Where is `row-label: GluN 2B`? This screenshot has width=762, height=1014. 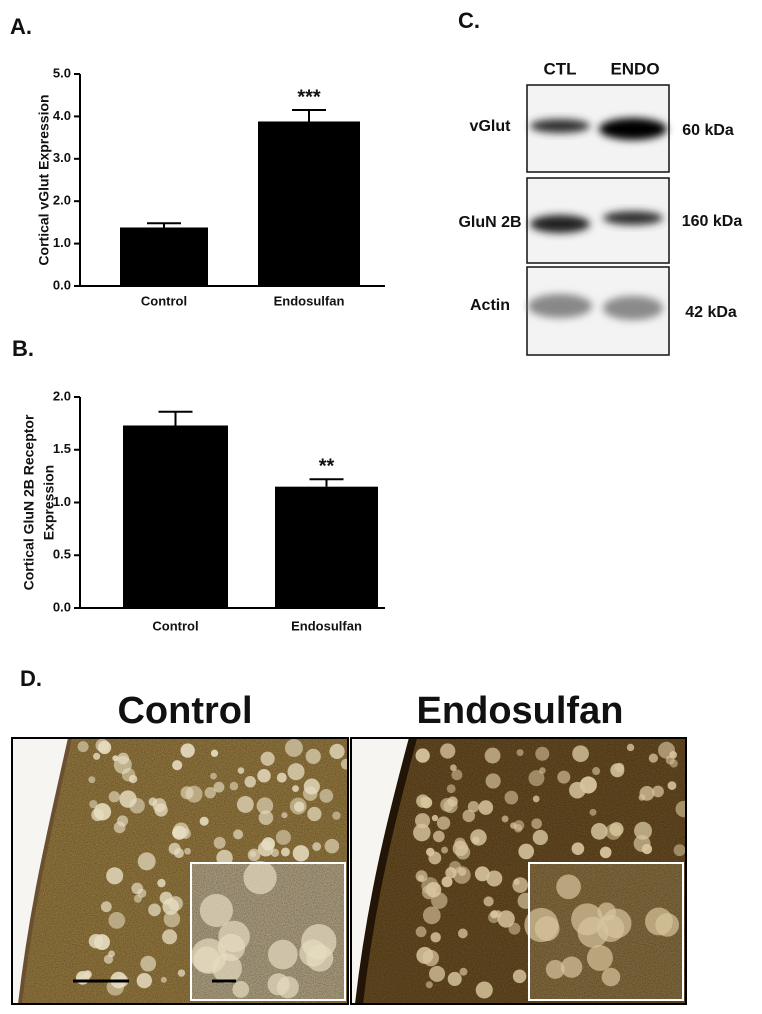
row-label: GluN 2B is located at coordinates (489, 222).